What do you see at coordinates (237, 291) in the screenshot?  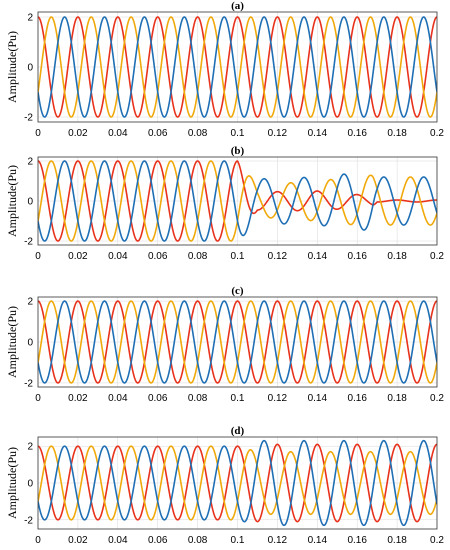 I see `panel-title: (c)` at bounding box center [237, 291].